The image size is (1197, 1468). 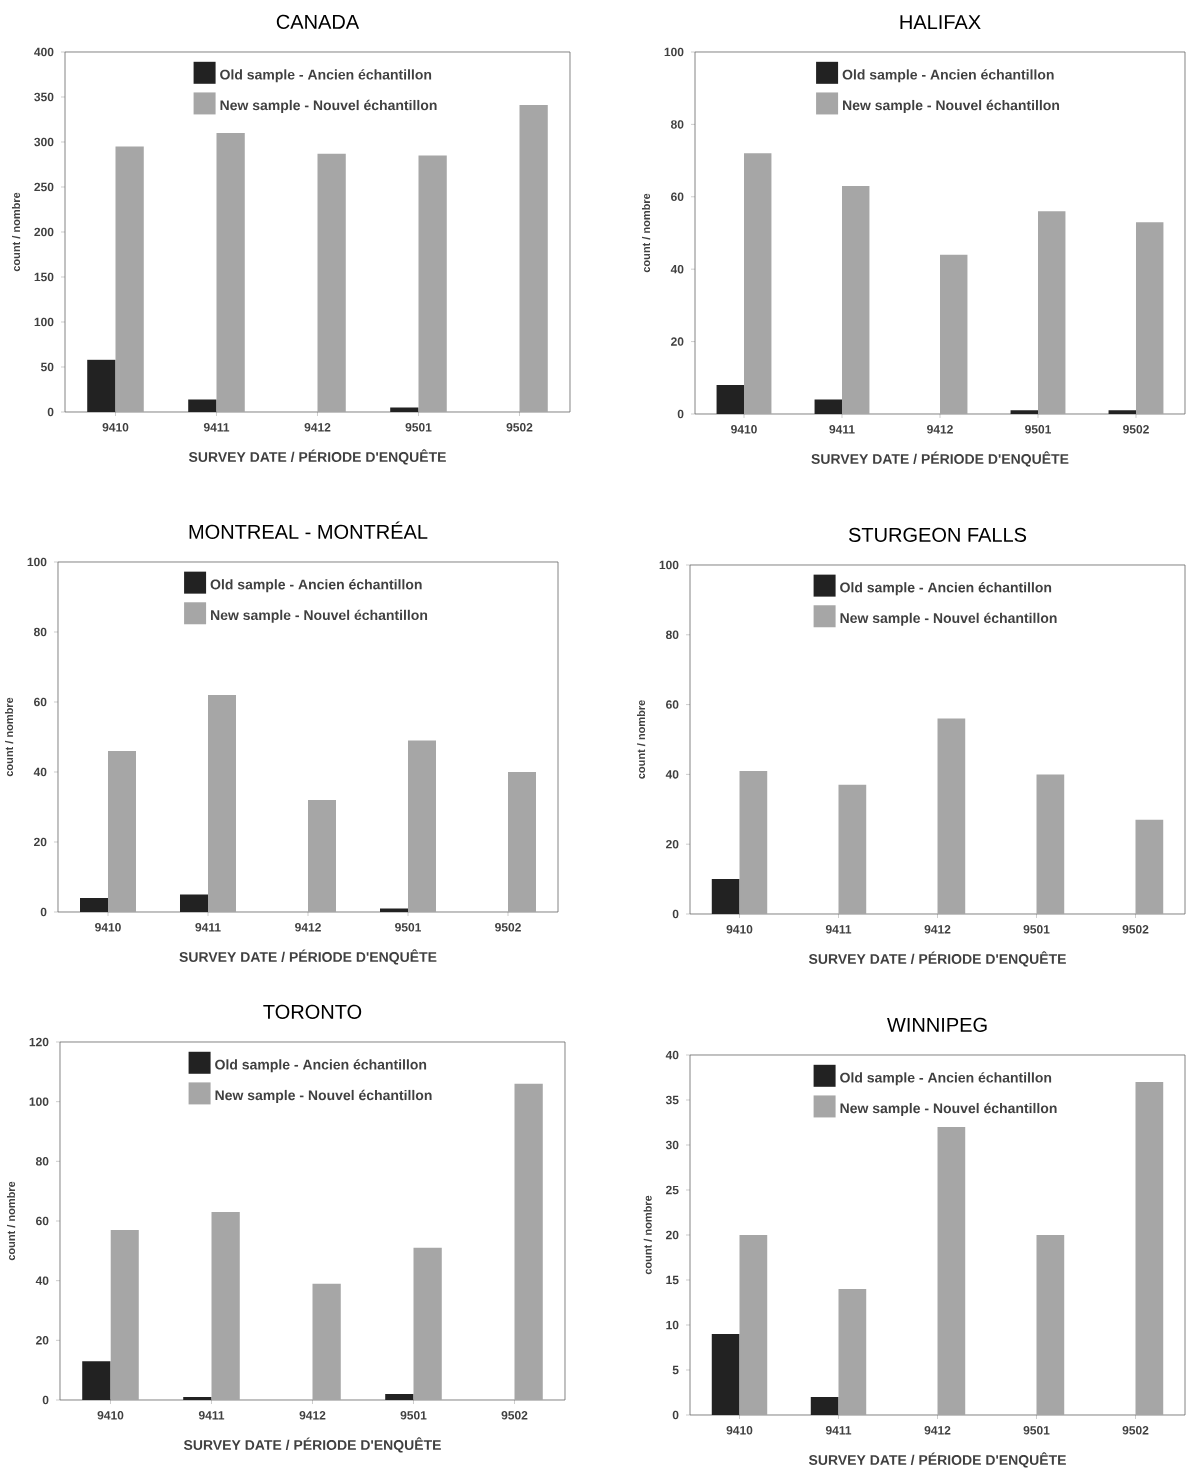 I want to click on y-tick-label: 50, so click(x=47, y=367).